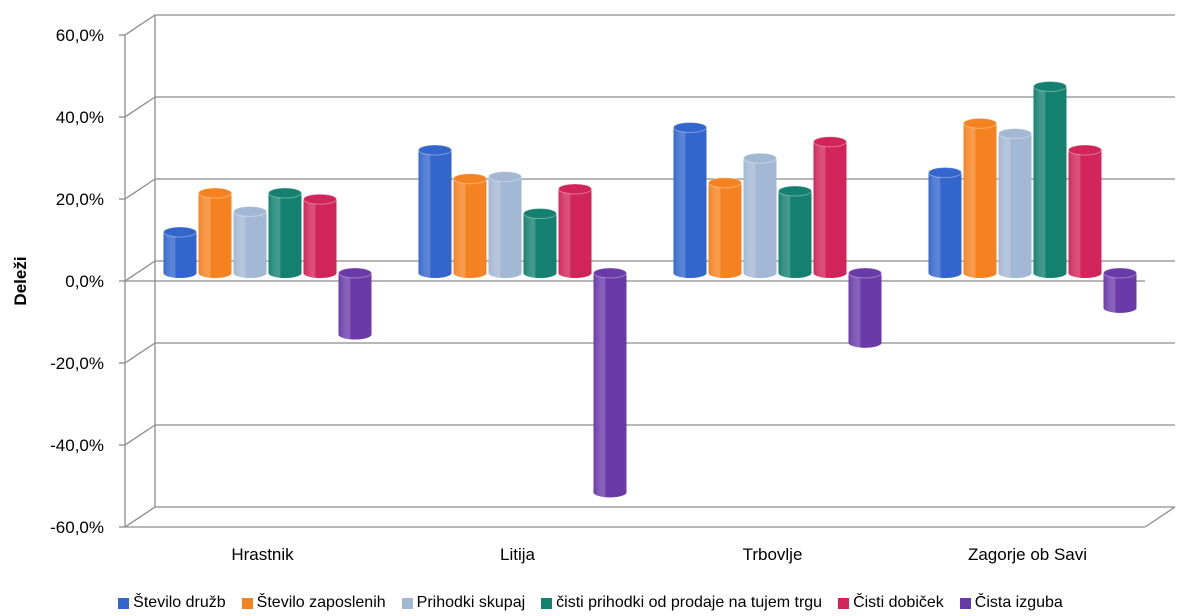 The image size is (1181, 616). Describe the element at coordinates (20, 280) in the screenshot. I see `y-axis-title: Deleži` at that location.